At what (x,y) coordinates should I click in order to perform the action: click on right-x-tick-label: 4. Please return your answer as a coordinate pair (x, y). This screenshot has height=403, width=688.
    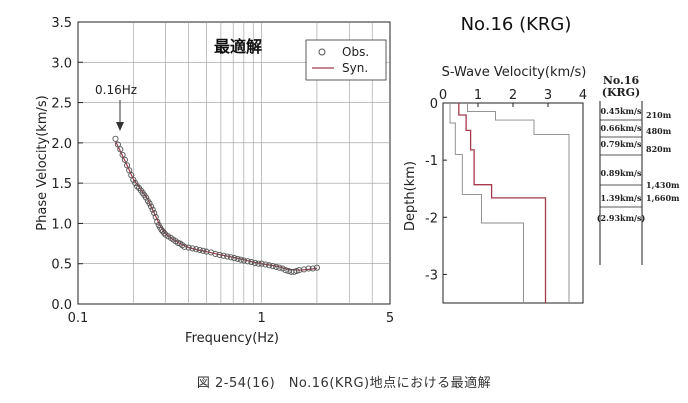
    Looking at the image, I should click on (583, 95).